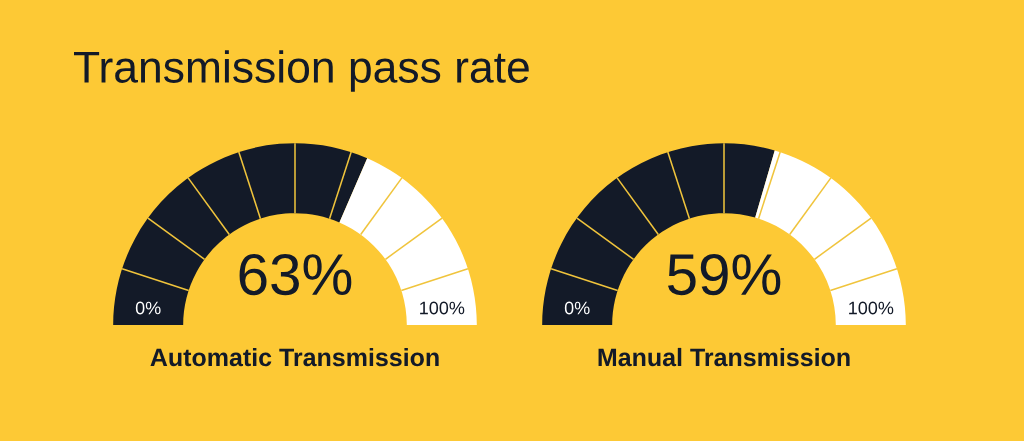  Describe the element at coordinates (724, 357) in the screenshot. I see `text: Manual Transmission` at that location.